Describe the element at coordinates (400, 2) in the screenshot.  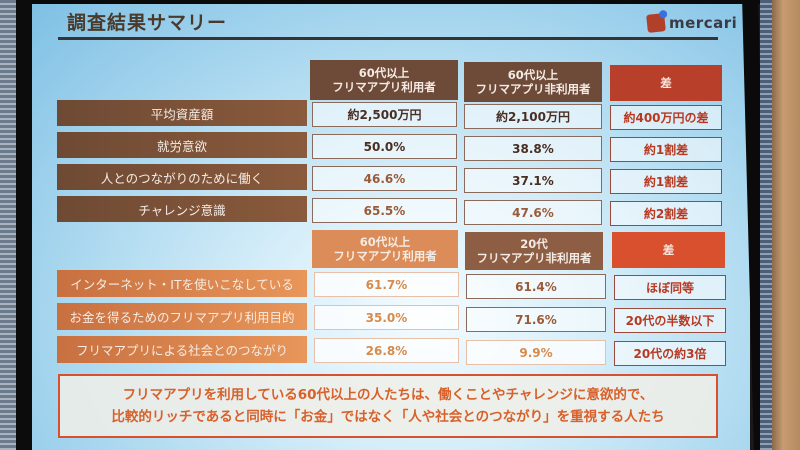
I see `screen-top-edge` at that location.